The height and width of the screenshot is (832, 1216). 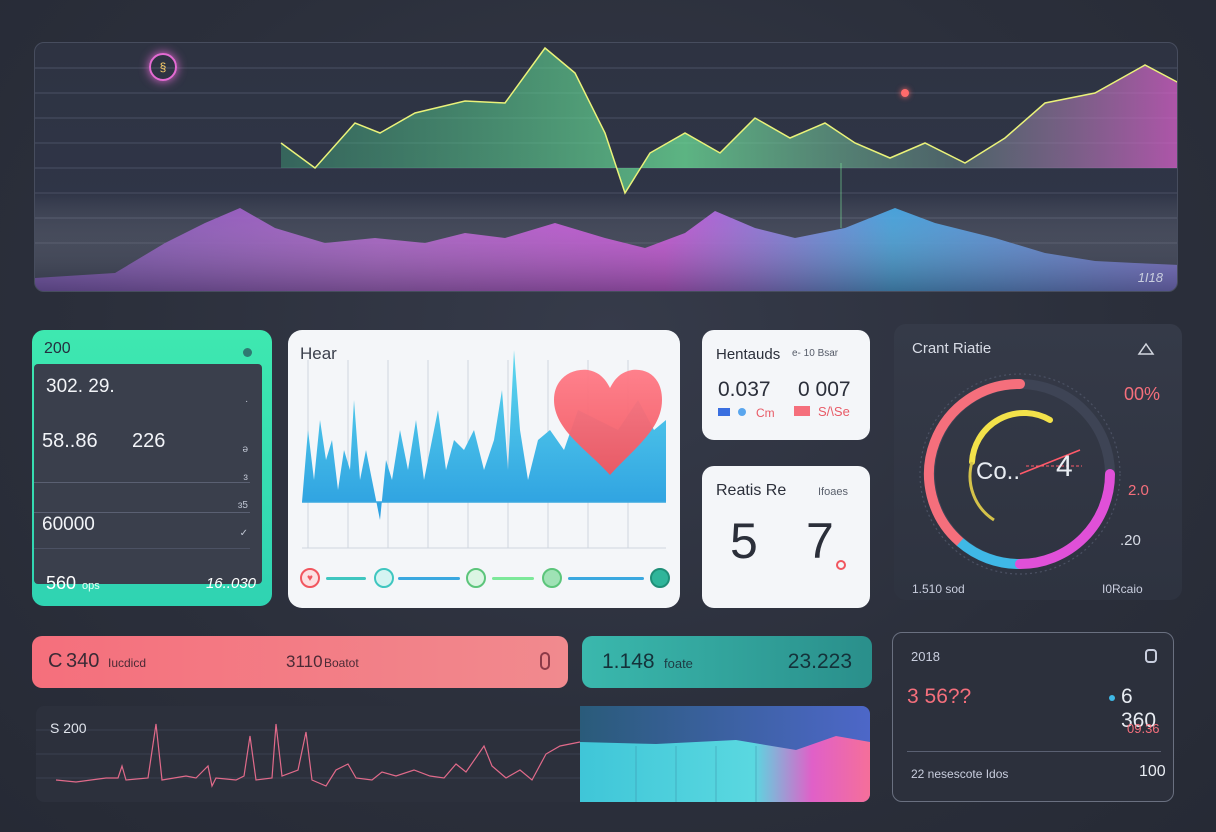 I want to click on ekg-chart, so click(x=453, y=754).